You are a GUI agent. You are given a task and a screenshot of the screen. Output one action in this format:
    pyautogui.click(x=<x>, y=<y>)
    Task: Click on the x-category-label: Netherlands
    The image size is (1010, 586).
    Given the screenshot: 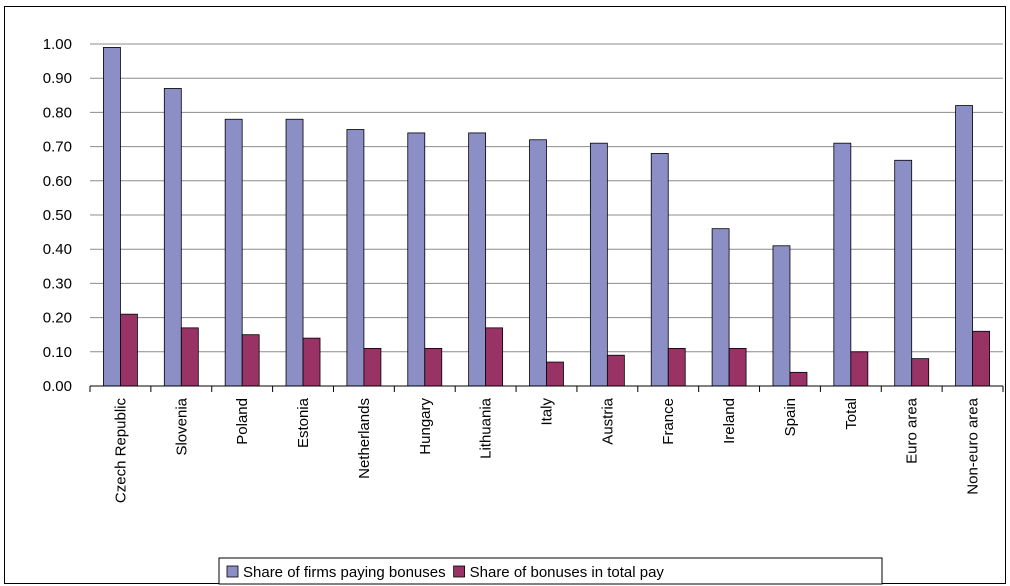 What is the action you would take?
    pyautogui.click(x=364, y=438)
    